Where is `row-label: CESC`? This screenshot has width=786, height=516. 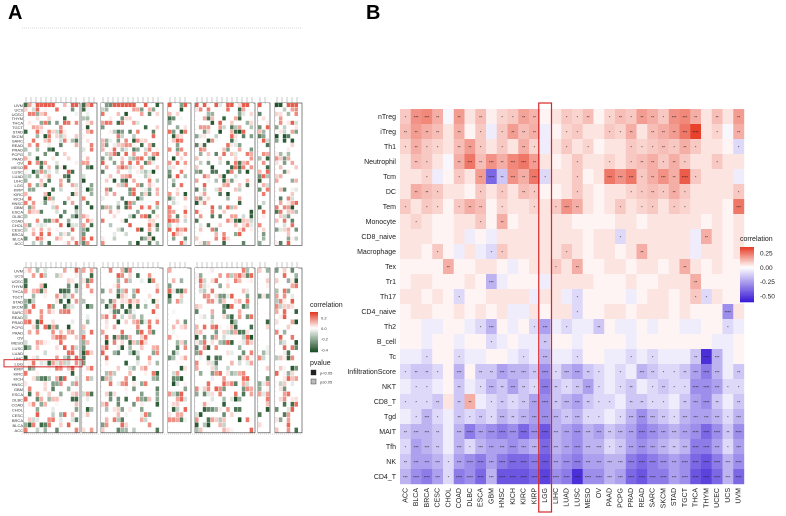 row-label: CESC is located at coordinates (17, 415).